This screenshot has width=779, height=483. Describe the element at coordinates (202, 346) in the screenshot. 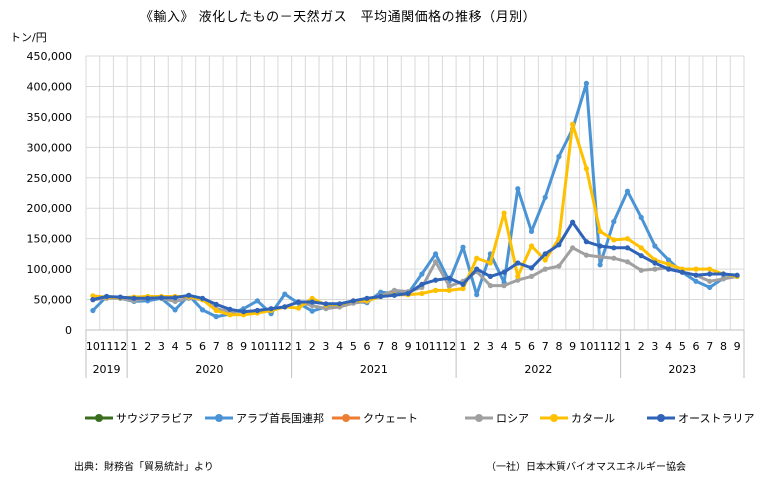

I see `x-tick-label: 6` at that location.